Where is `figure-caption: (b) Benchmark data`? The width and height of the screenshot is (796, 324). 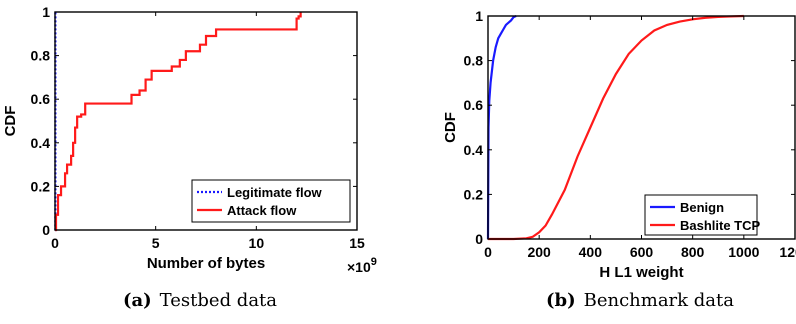 figure-caption: (b) Benchmark data is located at coordinates (640, 300).